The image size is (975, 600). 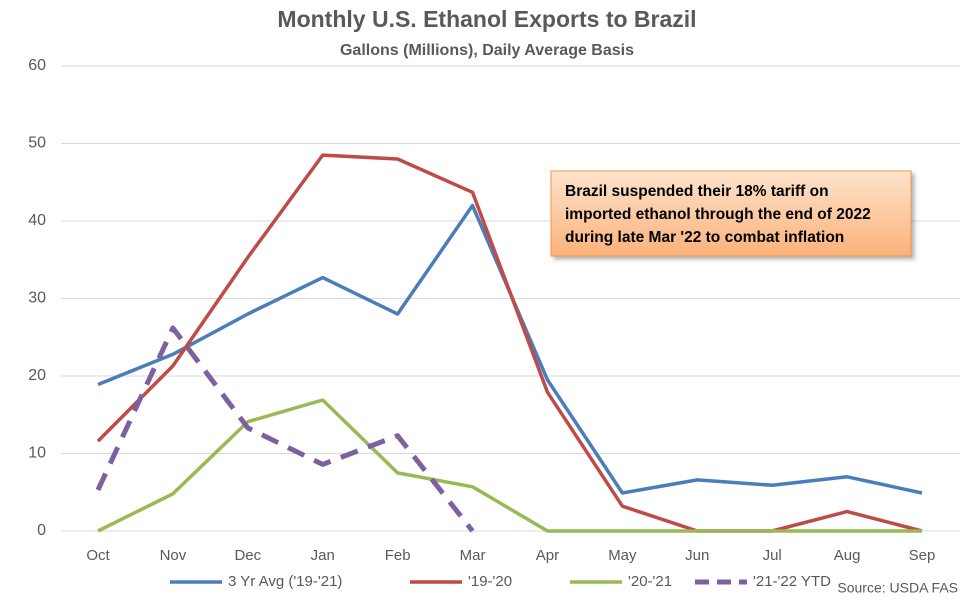 I want to click on x-tick-label: Oct, so click(x=98, y=555).